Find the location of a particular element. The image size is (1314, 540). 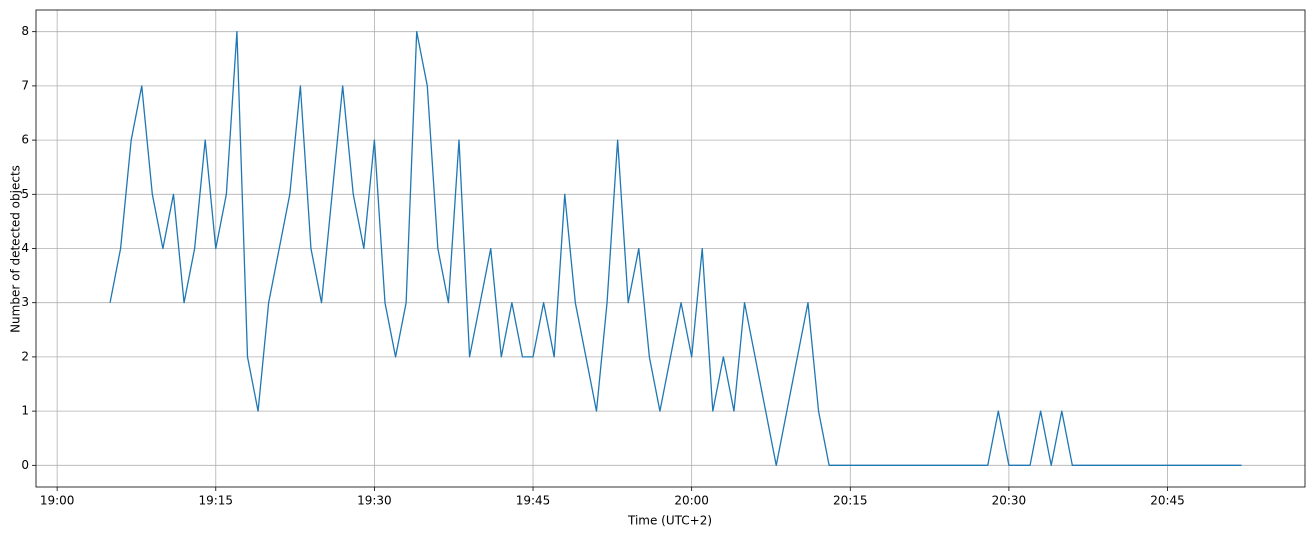

x-tick-label: 20:45 is located at coordinates (1167, 501).